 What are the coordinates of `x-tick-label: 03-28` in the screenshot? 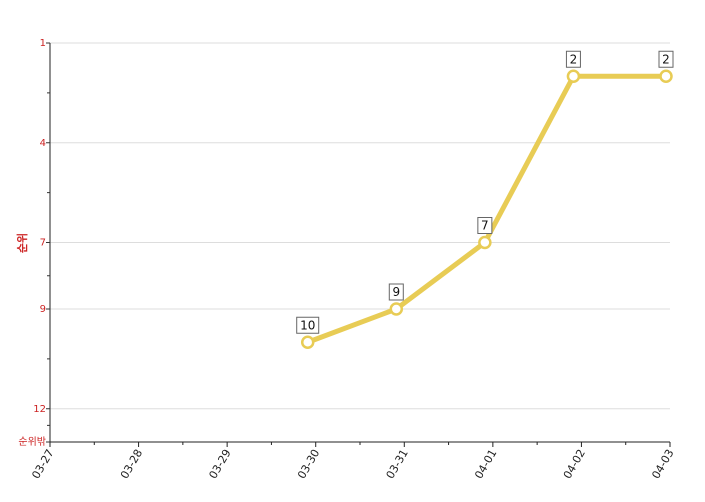 It's located at (131, 464).